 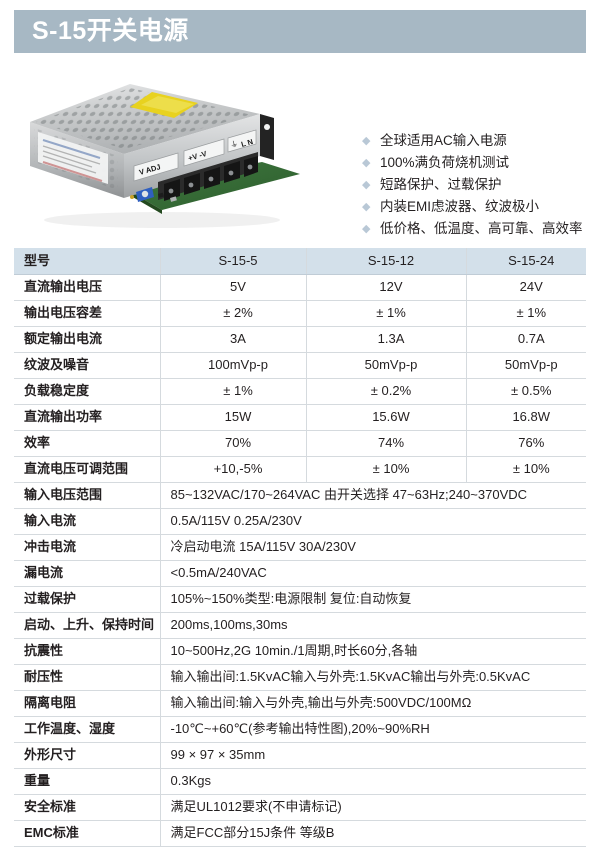 What do you see at coordinates (87, 391) in the screenshot?
I see `row-label: 负载稳定度` at bounding box center [87, 391].